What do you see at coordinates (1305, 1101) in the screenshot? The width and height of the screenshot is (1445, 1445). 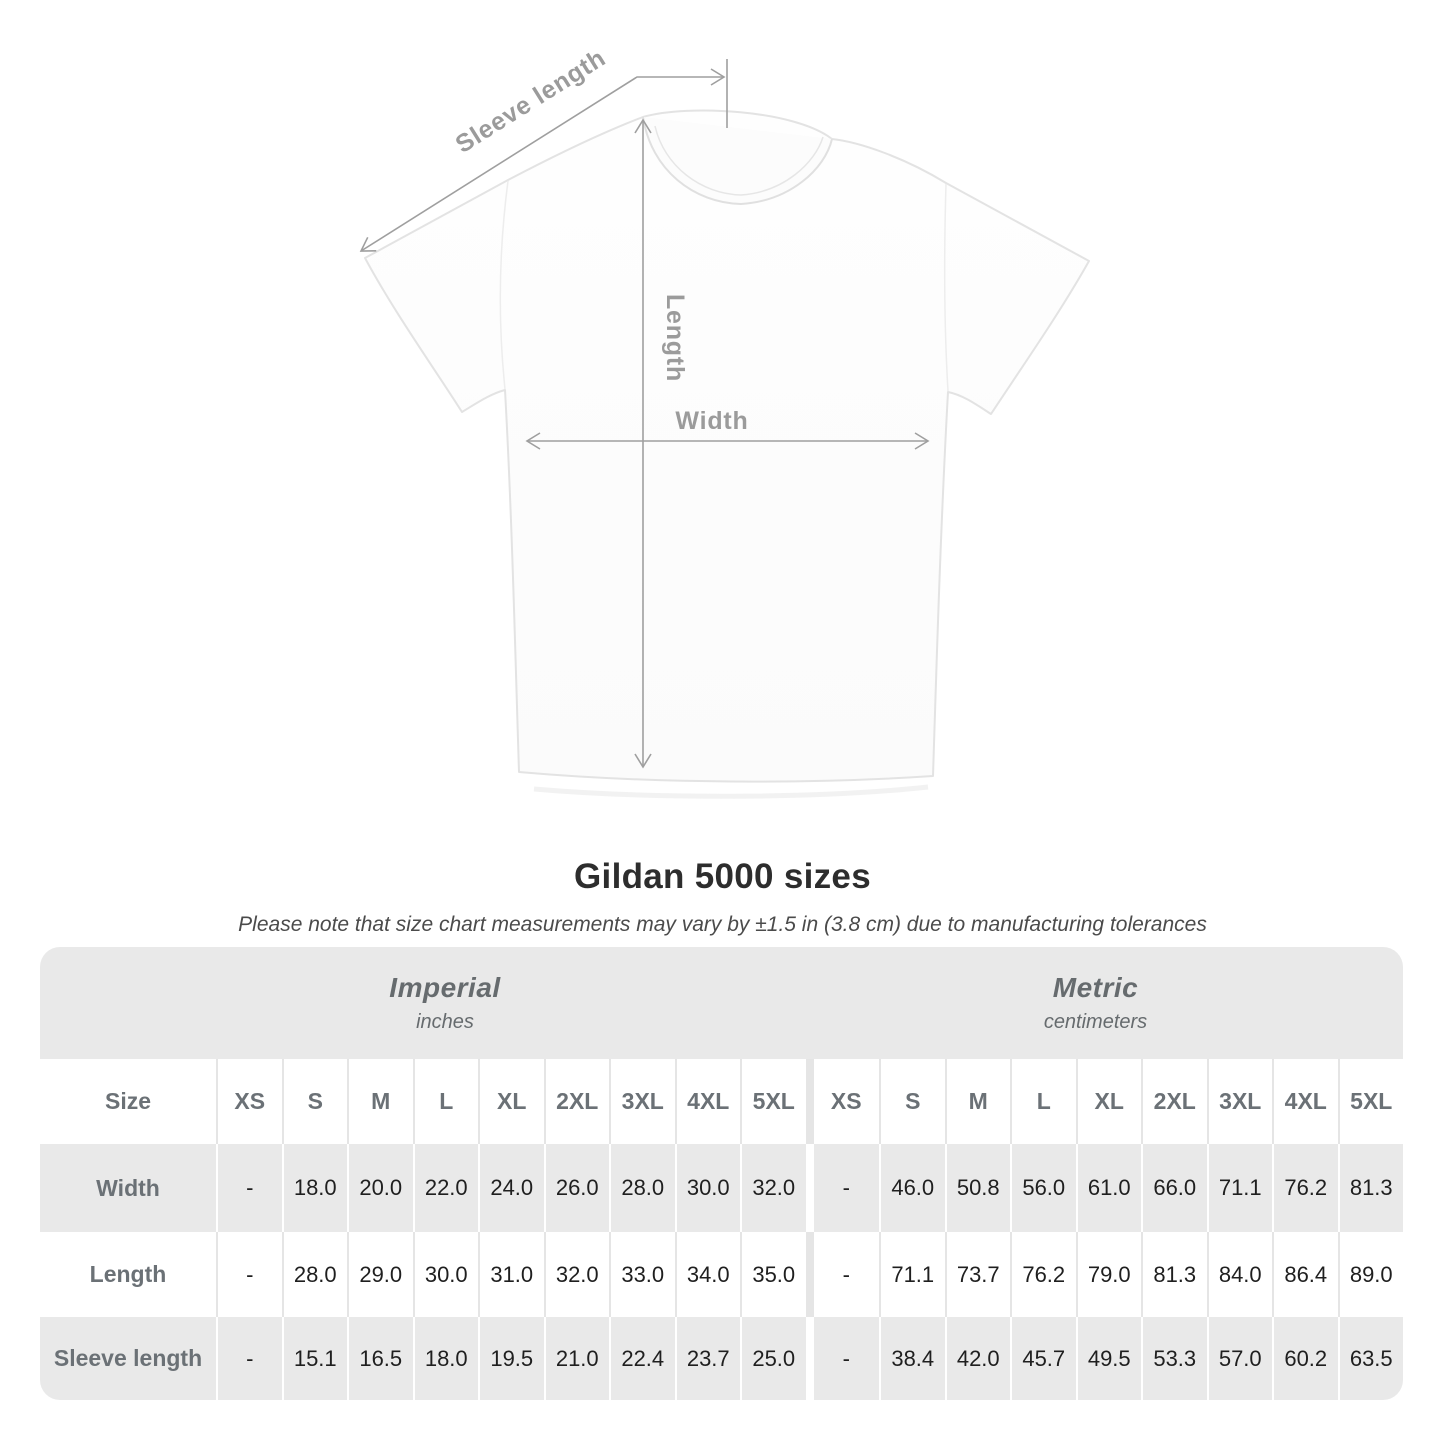 I see `size-header-metric-4xl: 4XL` at bounding box center [1305, 1101].